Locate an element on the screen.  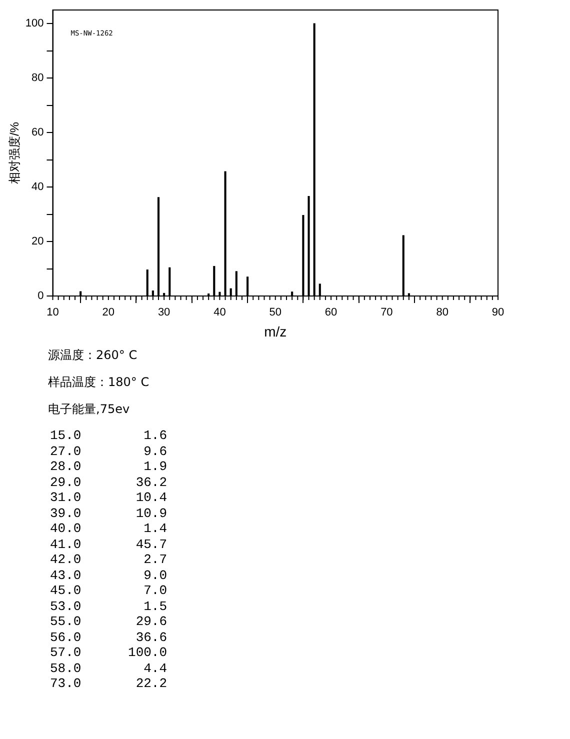
text: 28.0 1.9 is located at coordinates (109, 466).